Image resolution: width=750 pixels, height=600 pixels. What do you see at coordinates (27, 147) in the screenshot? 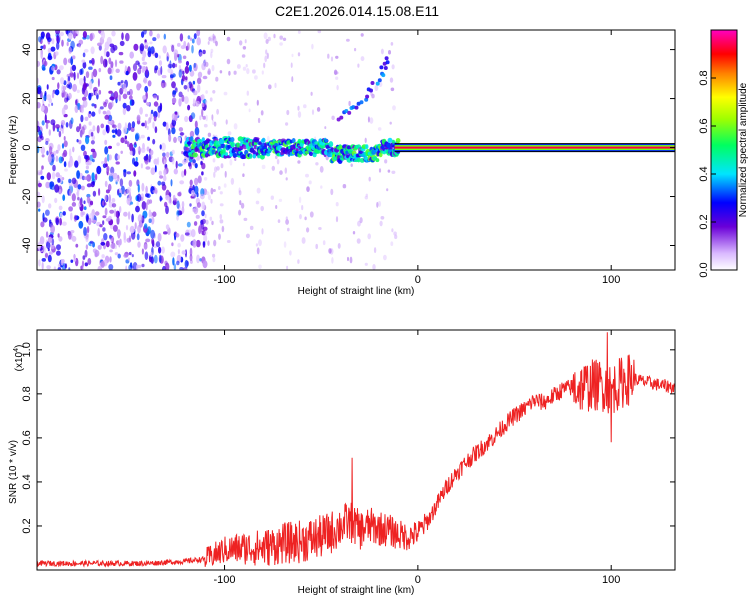
I see `y-tick-label: 0` at bounding box center [27, 147].